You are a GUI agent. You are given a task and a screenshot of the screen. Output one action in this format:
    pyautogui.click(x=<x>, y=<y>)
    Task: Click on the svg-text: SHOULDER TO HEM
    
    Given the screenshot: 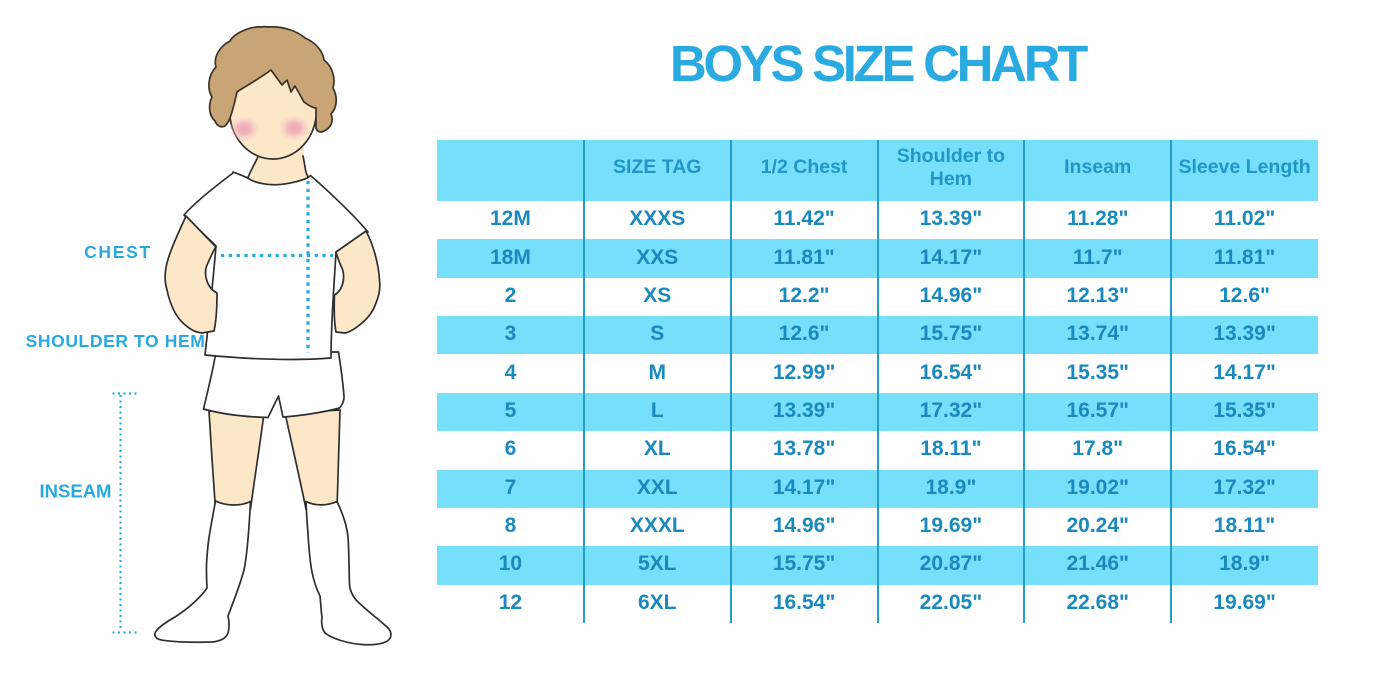 What is the action you would take?
    pyautogui.click(x=116, y=341)
    